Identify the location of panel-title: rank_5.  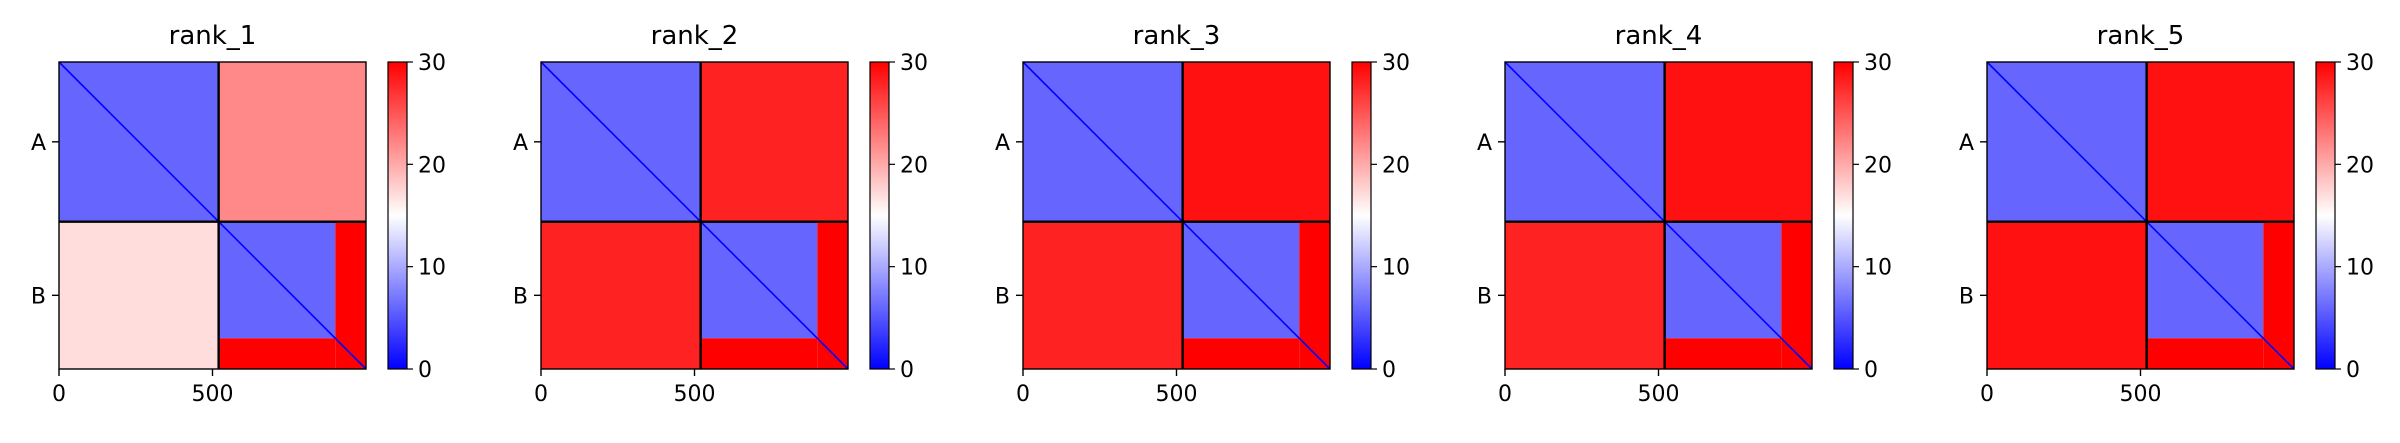
(2141, 36).